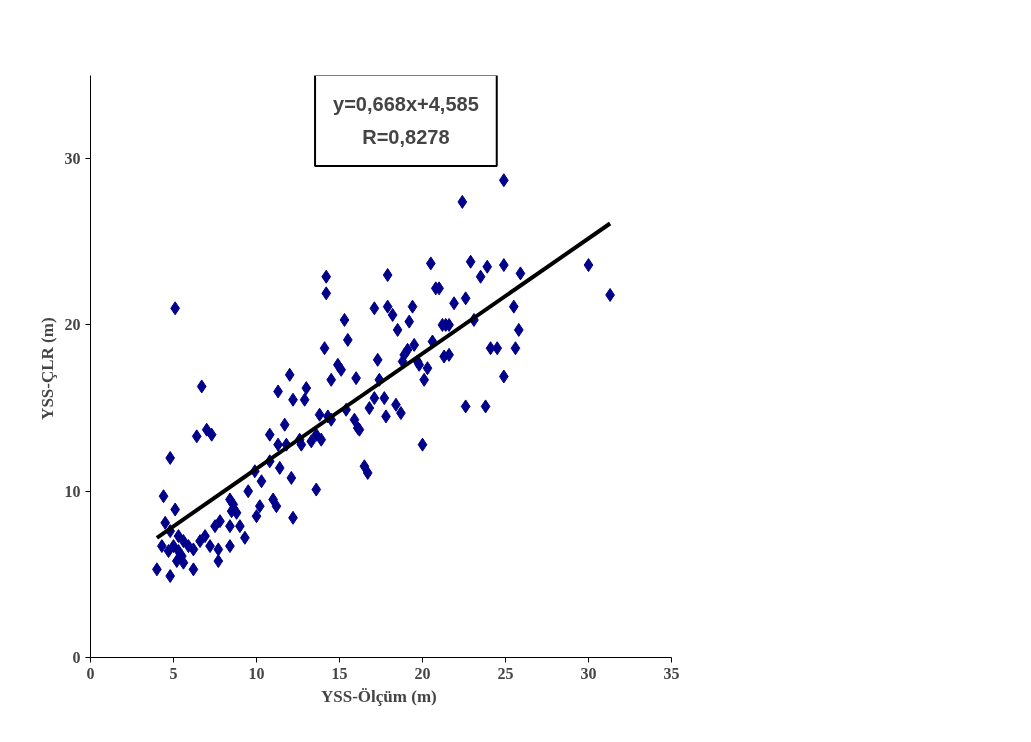 The height and width of the screenshot is (742, 1031). I want to click on x-tick-label: 30, so click(588, 673).